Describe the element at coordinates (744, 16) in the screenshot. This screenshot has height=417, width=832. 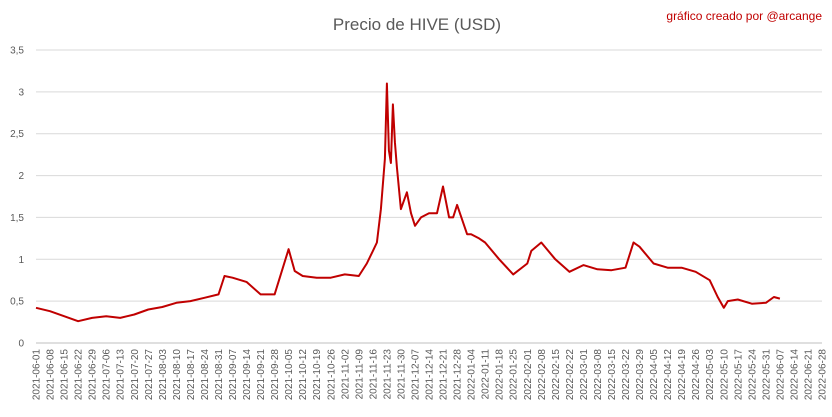
I see `chart-credit: gráfico creado por @arcange` at that location.